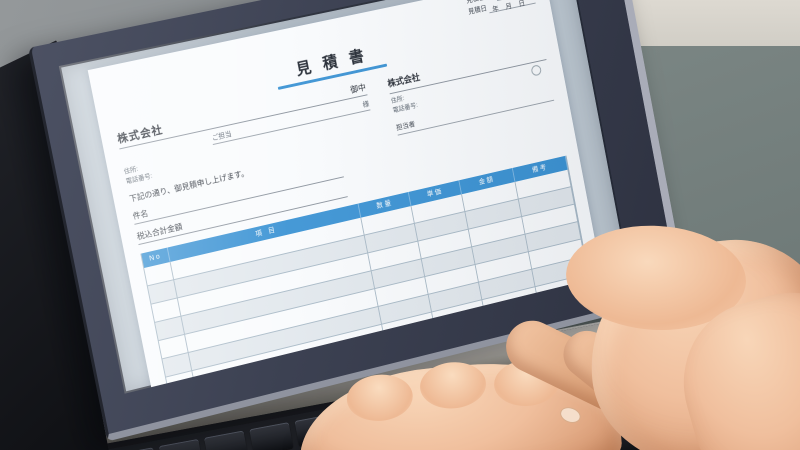 The width and height of the screenshot is (800, 450). What do you see at coordinates (366, 104) in the screenshot?
I see `client-contact-honorific: 様` at bounding box center [366, 104].